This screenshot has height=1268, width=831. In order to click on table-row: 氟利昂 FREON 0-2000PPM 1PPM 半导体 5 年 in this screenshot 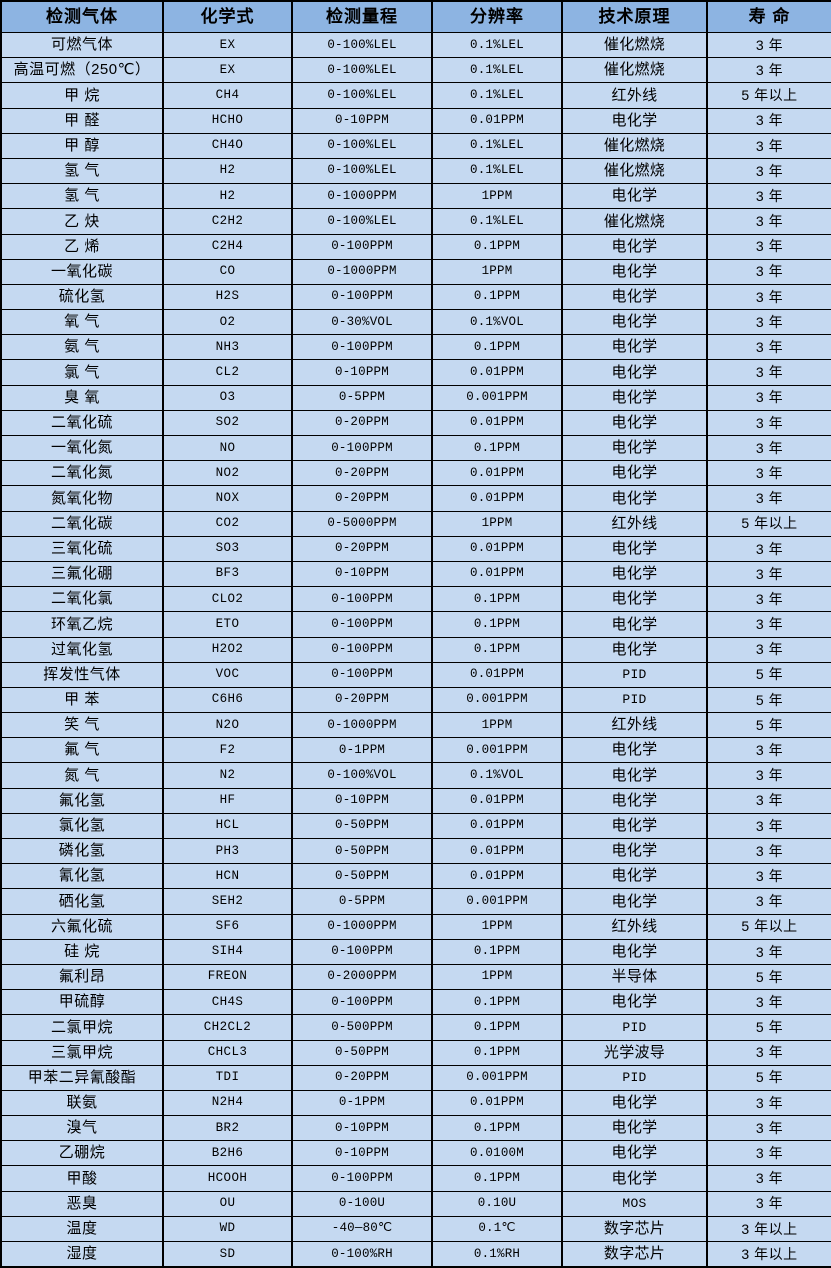, I will do `click(415, 977)`.